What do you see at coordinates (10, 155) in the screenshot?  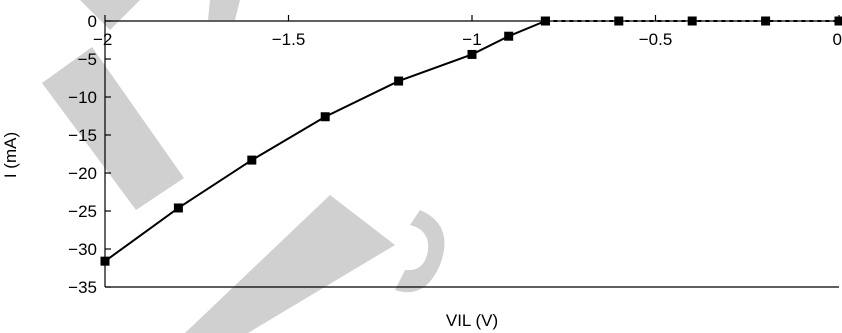 I see `y-axis-label: I (mA)` at bounding box center [10, 155].